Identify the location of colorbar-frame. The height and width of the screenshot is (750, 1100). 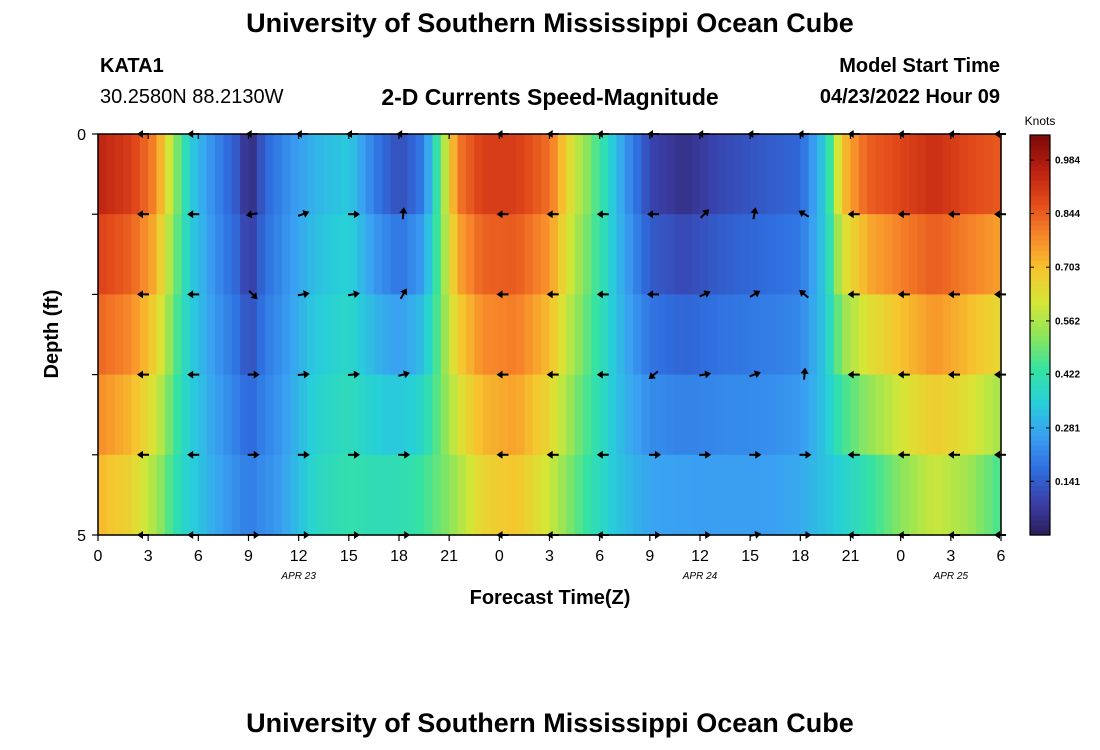
(1040, 335).